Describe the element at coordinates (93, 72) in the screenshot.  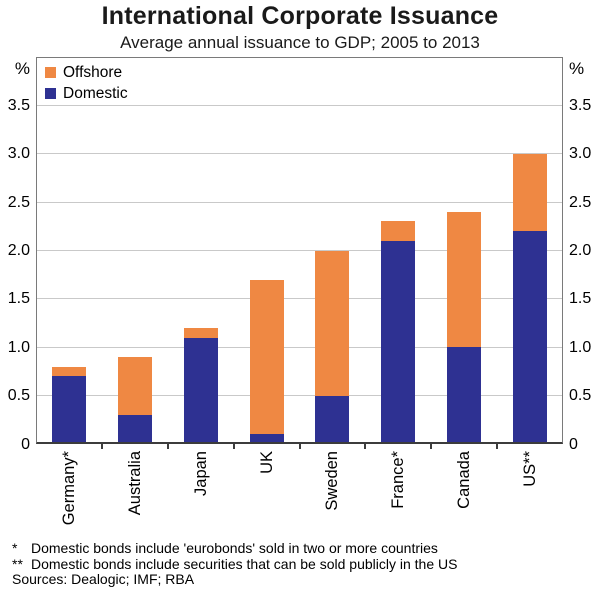
I see `legend-label-offshore: Offshore` at that location.